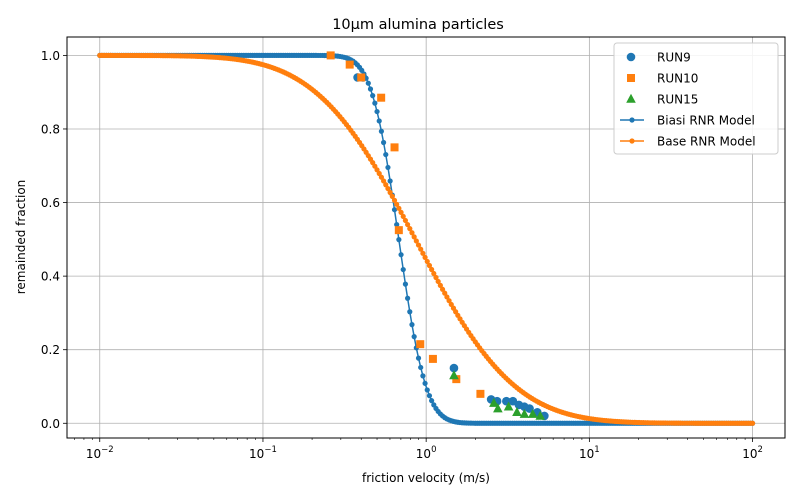 The height and width of the screenshot is (500, 800). I want to click on x-tick-label-exponent: 0, so click(433, 450).